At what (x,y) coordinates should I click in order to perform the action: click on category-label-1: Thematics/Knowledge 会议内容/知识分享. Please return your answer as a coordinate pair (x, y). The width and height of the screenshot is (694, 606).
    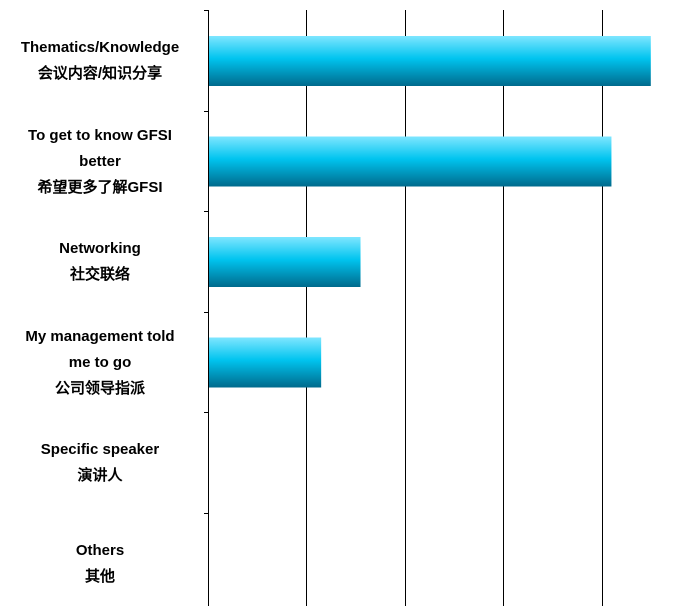
    Looking at the image, I should click on (100, 60).